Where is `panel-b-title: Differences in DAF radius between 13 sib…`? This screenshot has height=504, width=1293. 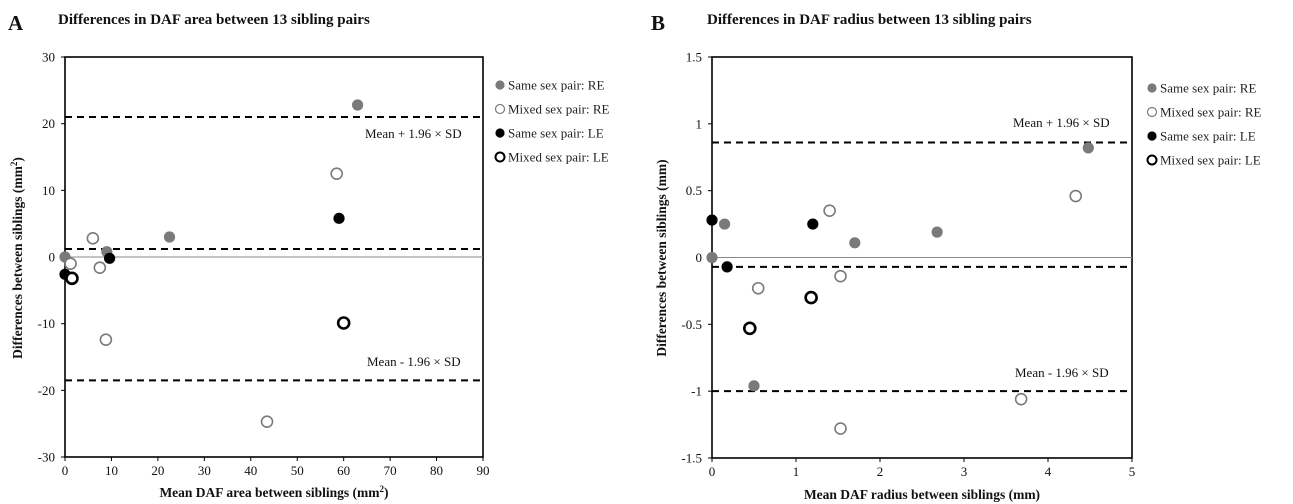 panel-b-title: Differences in DAF radius between 13 sib… is located at coordinates (869, 20).